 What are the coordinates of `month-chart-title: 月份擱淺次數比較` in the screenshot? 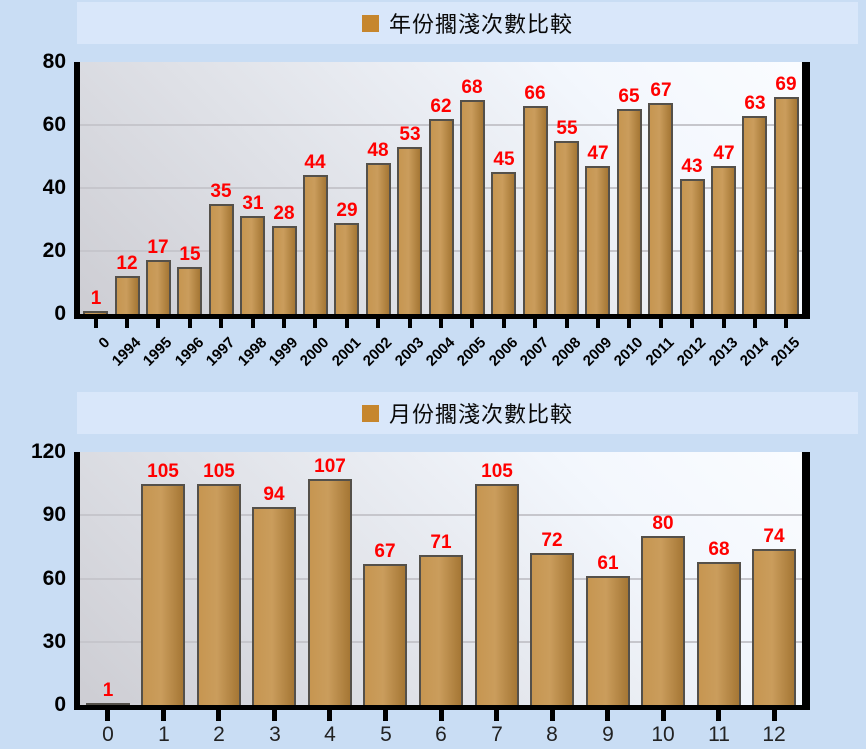 It's located at (480, 414).